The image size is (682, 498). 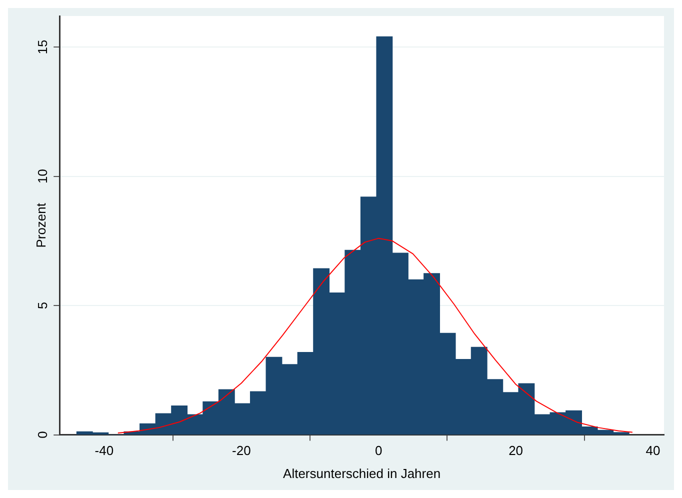 I want to click on x-tick-label: -20, so click(x=241, y=450).